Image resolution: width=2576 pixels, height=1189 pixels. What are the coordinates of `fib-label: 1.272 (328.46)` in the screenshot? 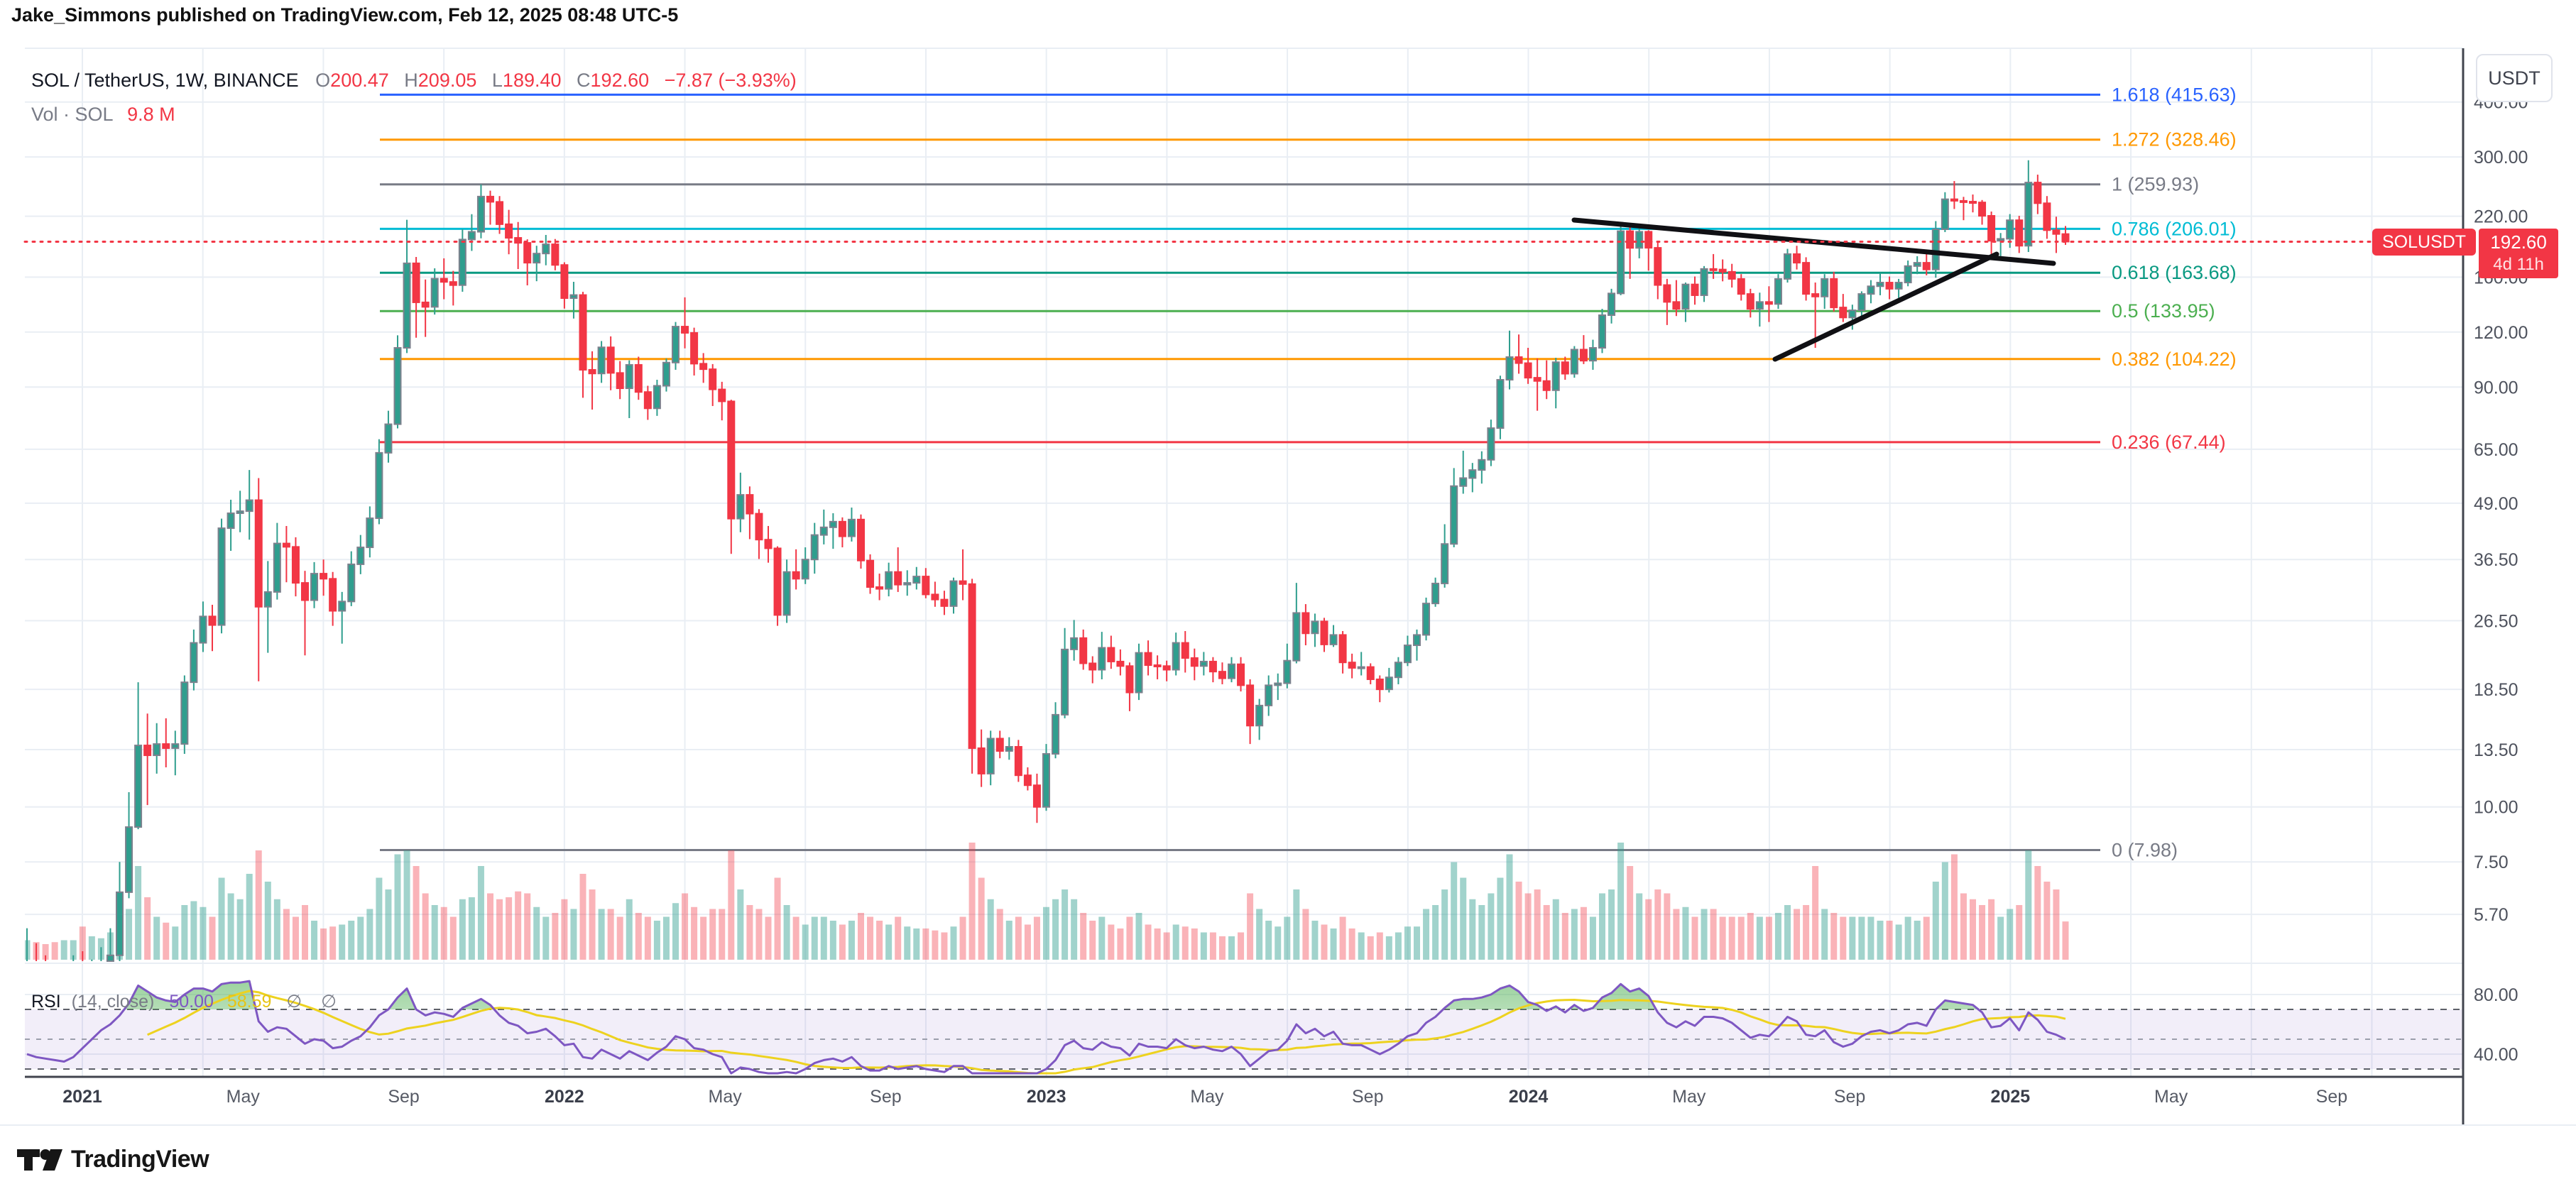 It's located at (2174, 139).